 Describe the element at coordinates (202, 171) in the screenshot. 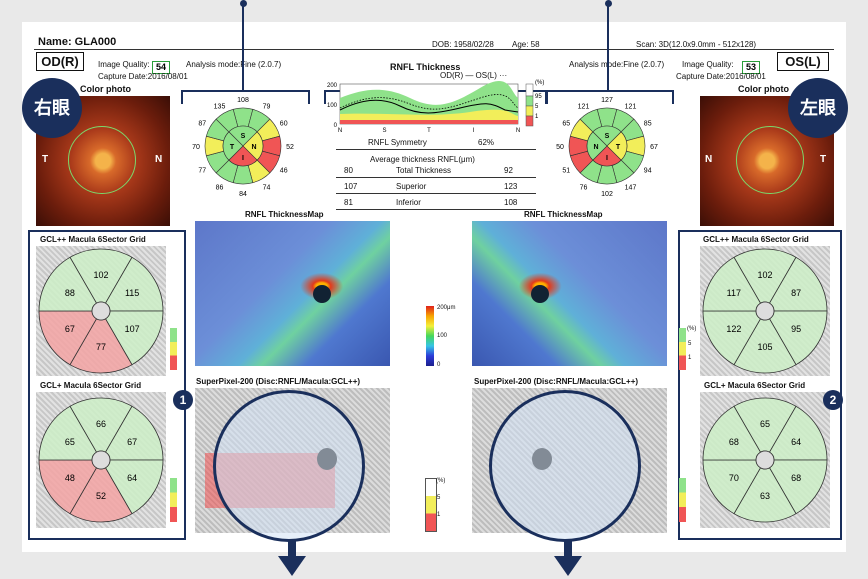

I see `od-clock-value: 77` at that location.